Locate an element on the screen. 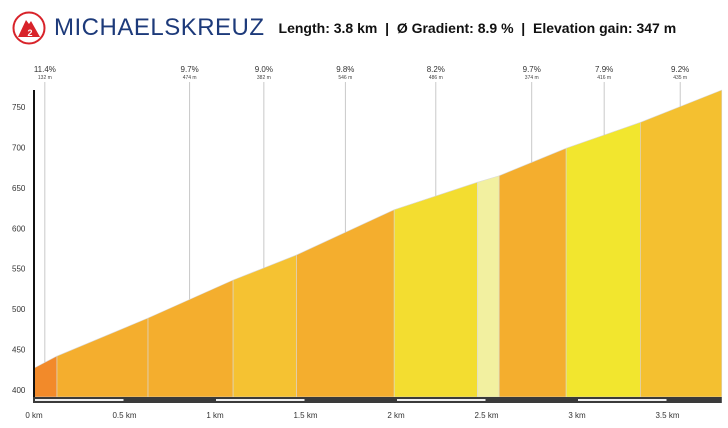 This screenshot has width=728, height=428. x-tick-label: 0.5 km is located at coordinates (124, 415).